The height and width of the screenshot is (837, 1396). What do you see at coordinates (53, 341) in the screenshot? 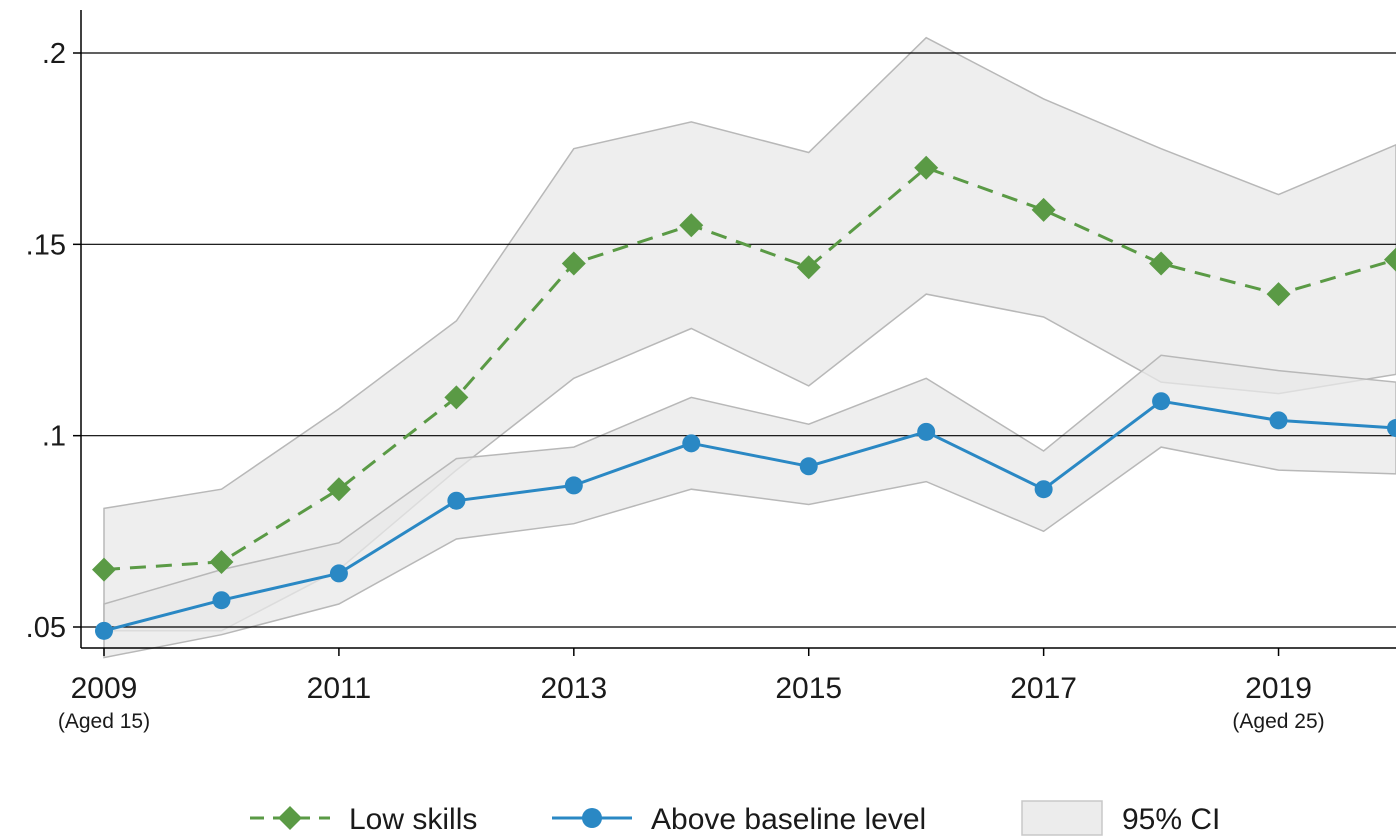
I see `y-ticks: .05 .1 .15 .2` at bounding box center [53, 341].